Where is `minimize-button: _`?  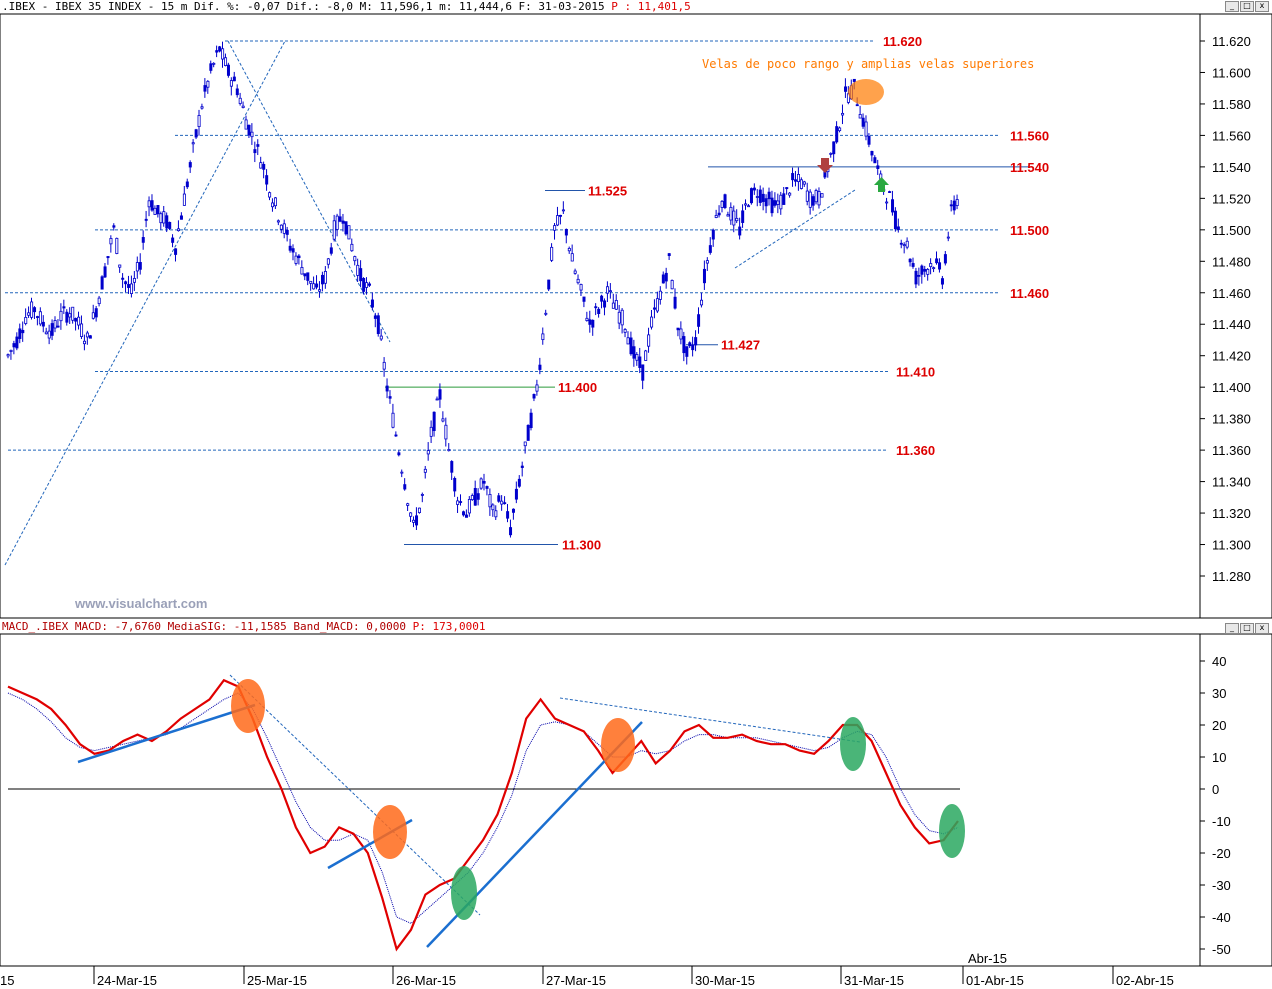 minimize-button: _ is located at coordinates (1232, 6).